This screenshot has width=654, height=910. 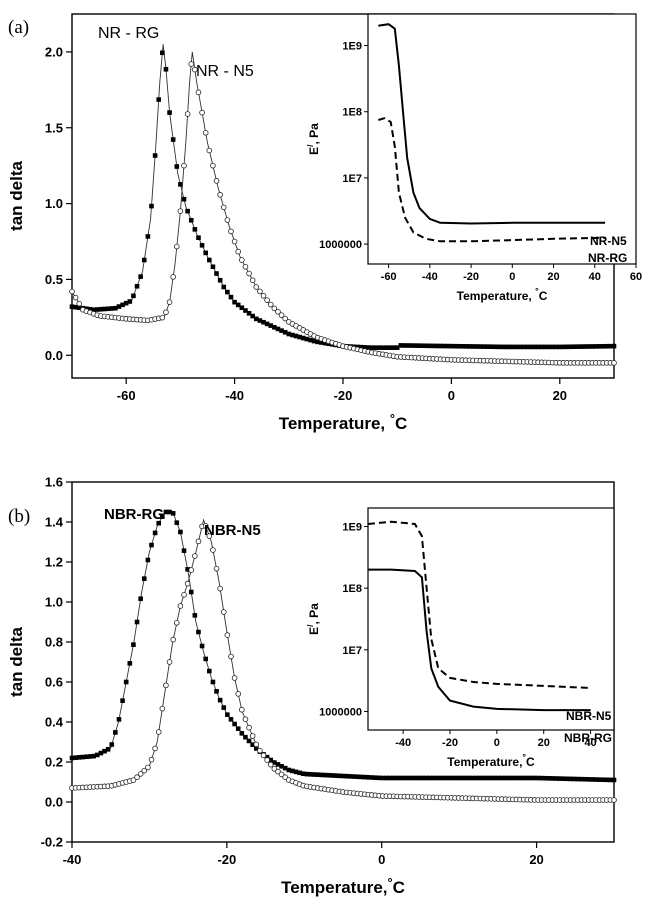 What do you see at coordinates (225, 71) in the screenshot?
I see `series-label-nr-n5: NR - N5` at bounding box center [225, 71].